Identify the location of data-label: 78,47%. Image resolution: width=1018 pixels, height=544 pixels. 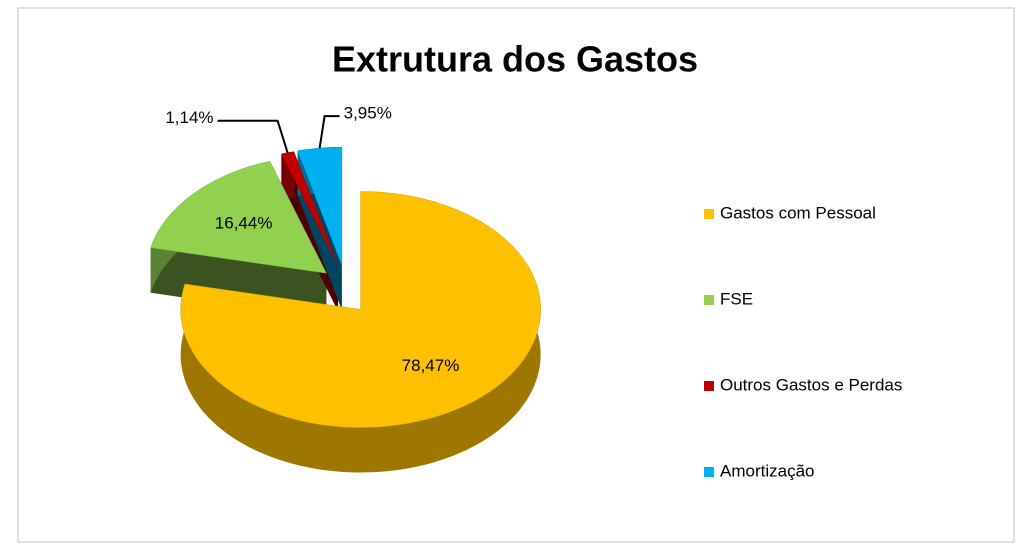
(431, 365).